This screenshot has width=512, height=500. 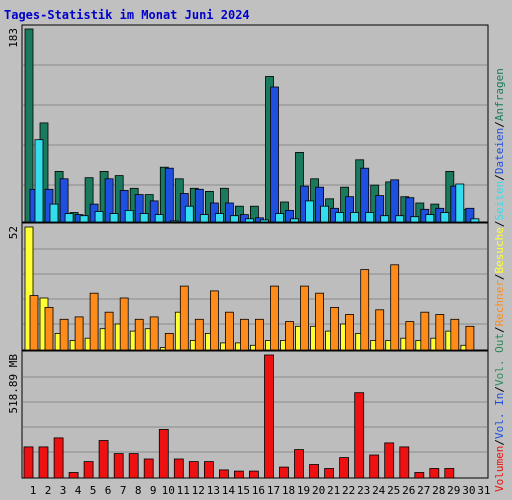 I want to click on x-tick-day-5: 5, so click(x=93, y=490).